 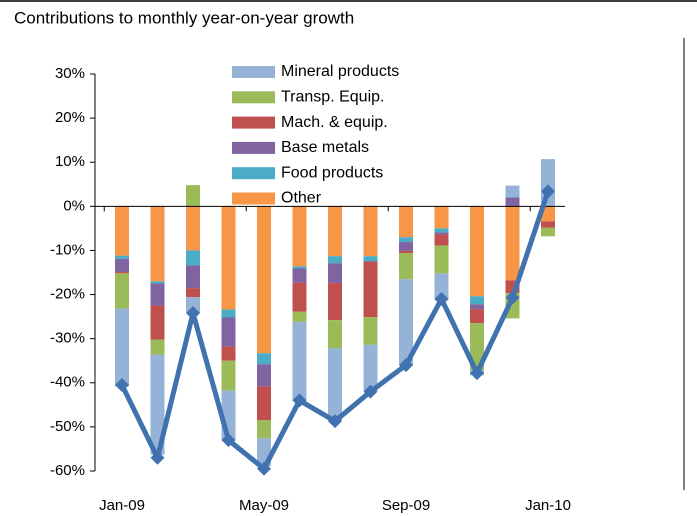 I want to click on y-tick-label: -40%, so click(x=67, y=382).